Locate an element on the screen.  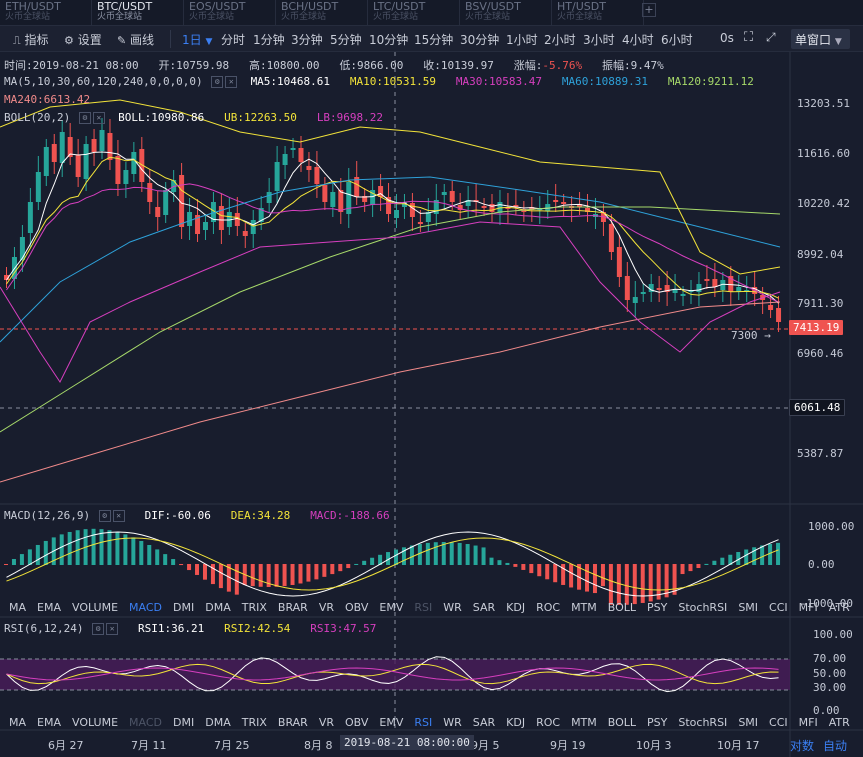
interval-4: 10分钟 is located at coordinates (389, 40).